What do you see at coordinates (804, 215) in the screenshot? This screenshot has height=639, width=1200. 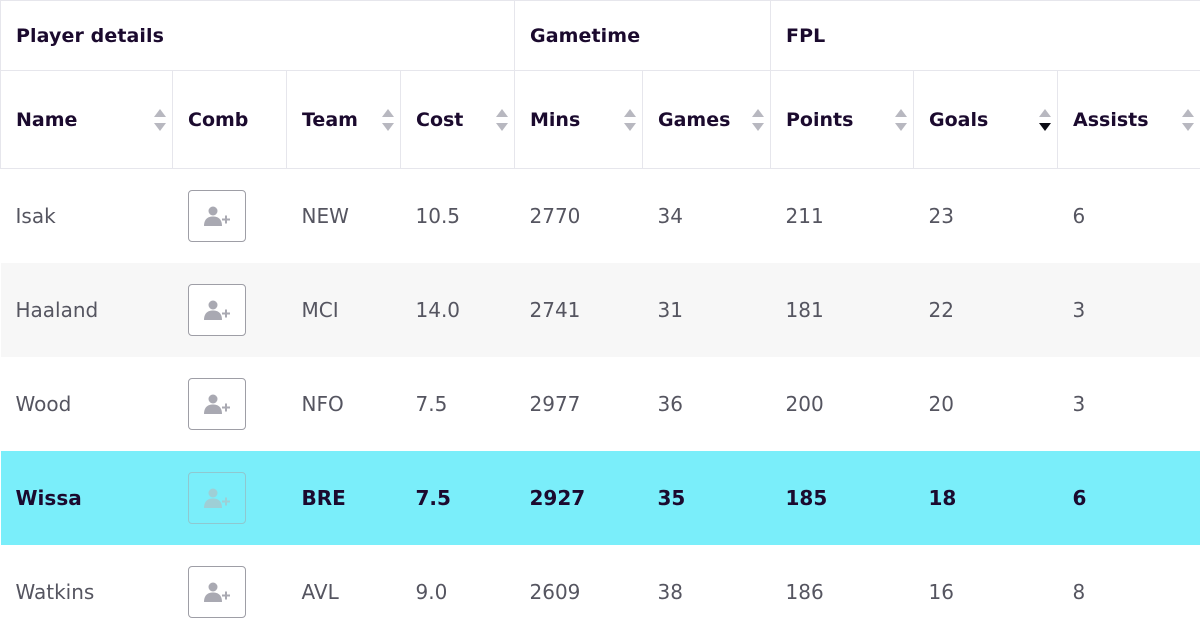 I see `cell-points: 211` at bounding box center [804, 215].